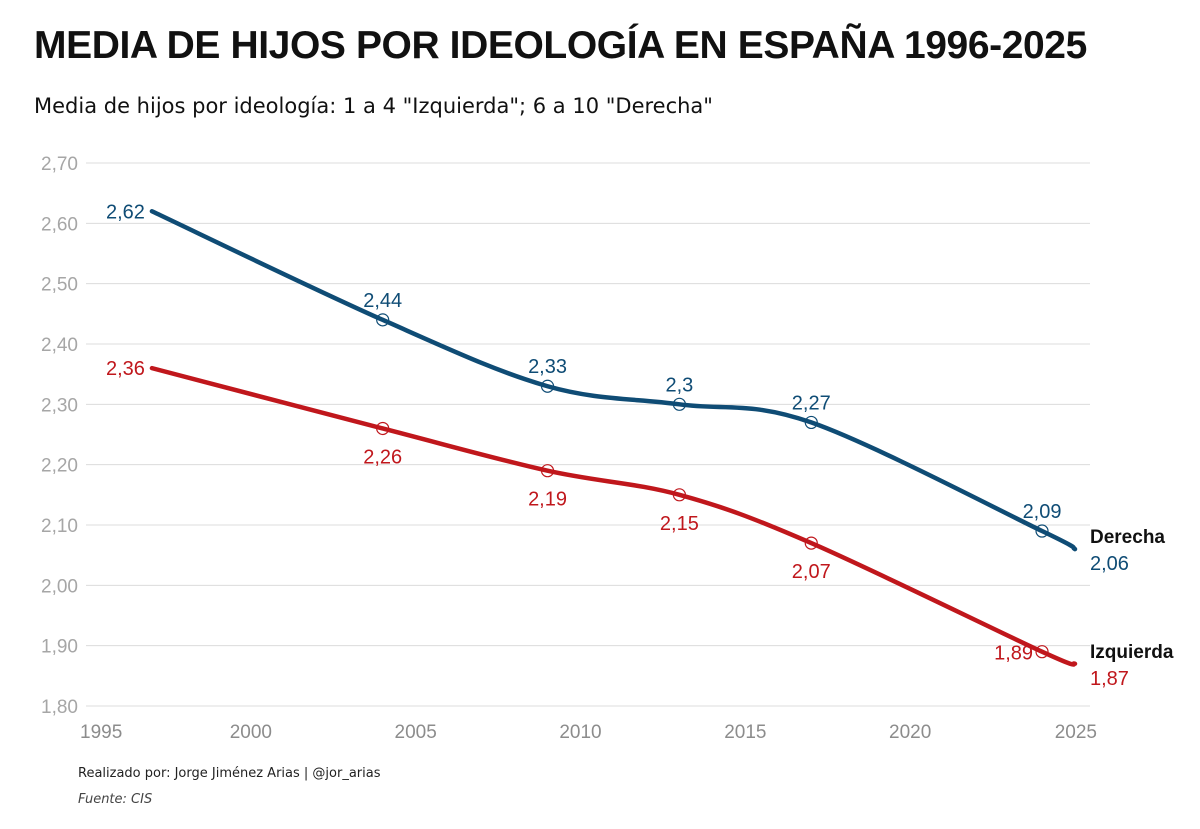 The width and height of the screenshot is (1200, 829). What do you see at coordinates (59, 526) in the screenshot?
I see `y-tick-label: 2,10` at bounding box center [59, 526].